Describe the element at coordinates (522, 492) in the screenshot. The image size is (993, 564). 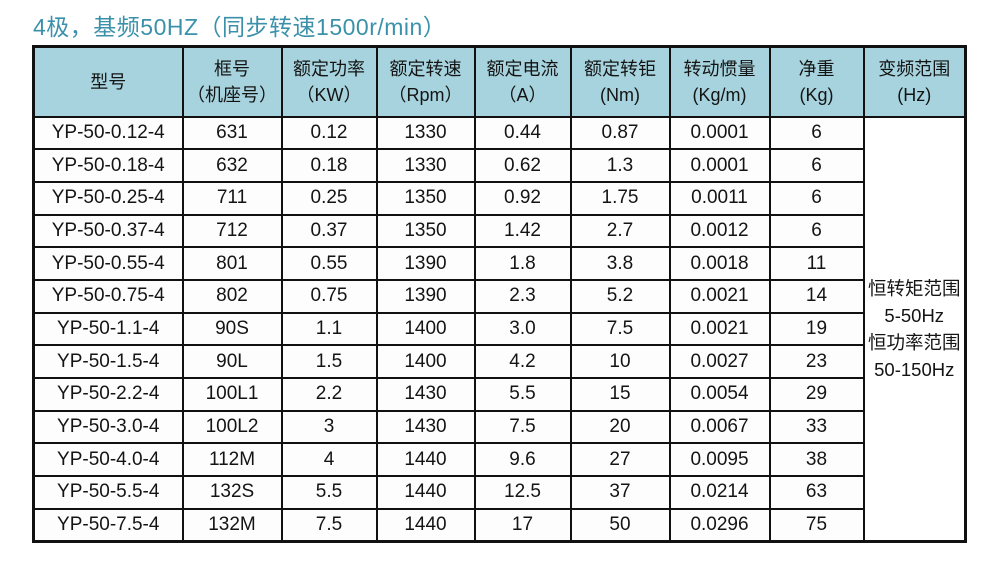
I see `cell: 12.5` at that location.